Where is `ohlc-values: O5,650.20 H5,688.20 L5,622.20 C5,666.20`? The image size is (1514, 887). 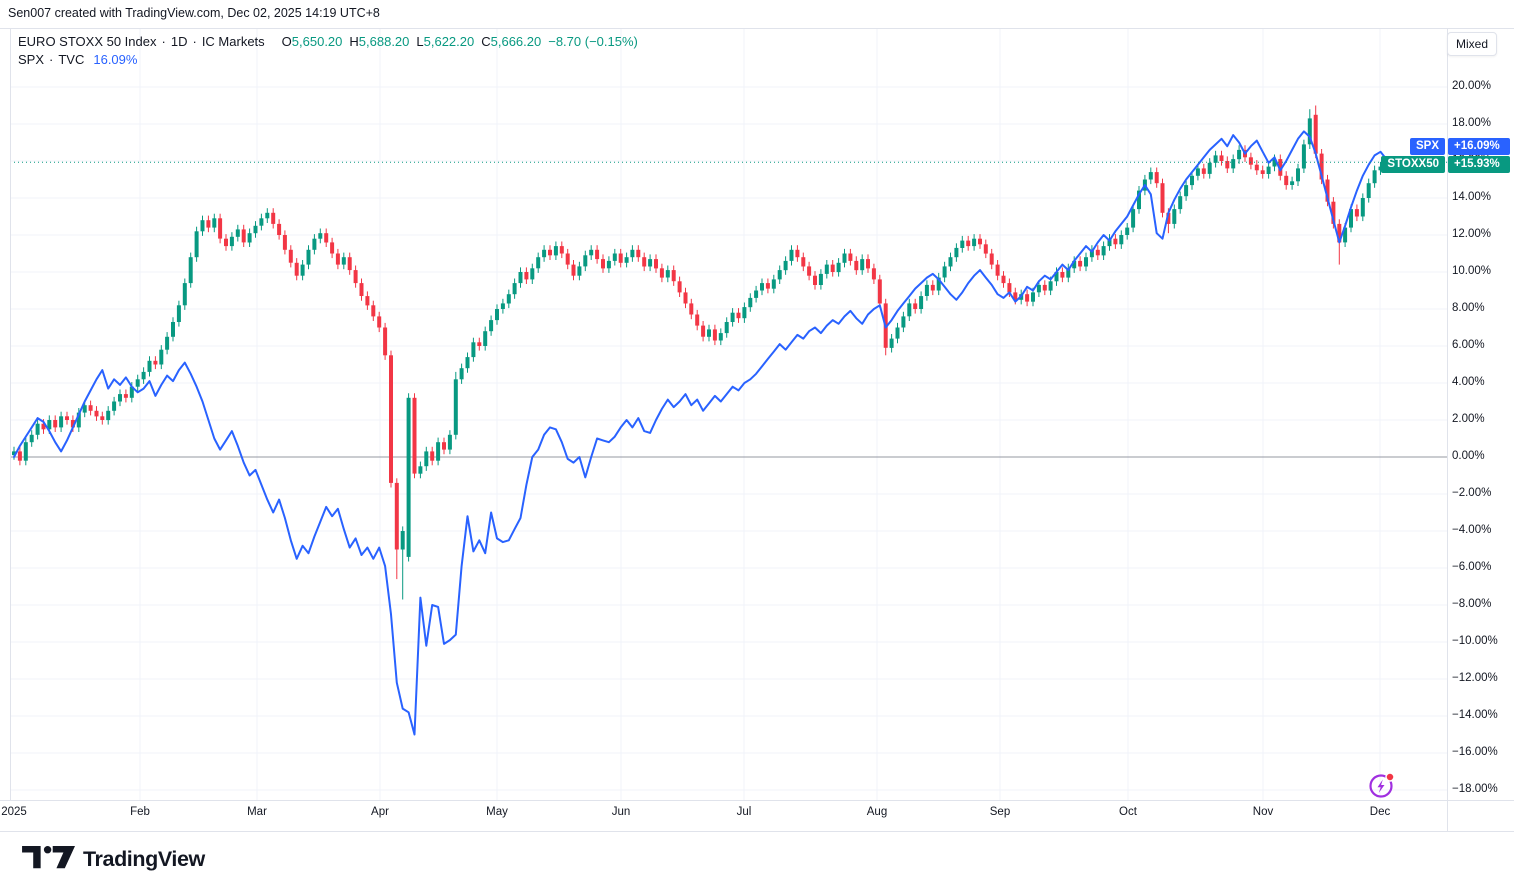
ohlc-values: O5,650.20 H5,688.20 L5,622.20 C5,666.20 is located at coordinates (408, 41).